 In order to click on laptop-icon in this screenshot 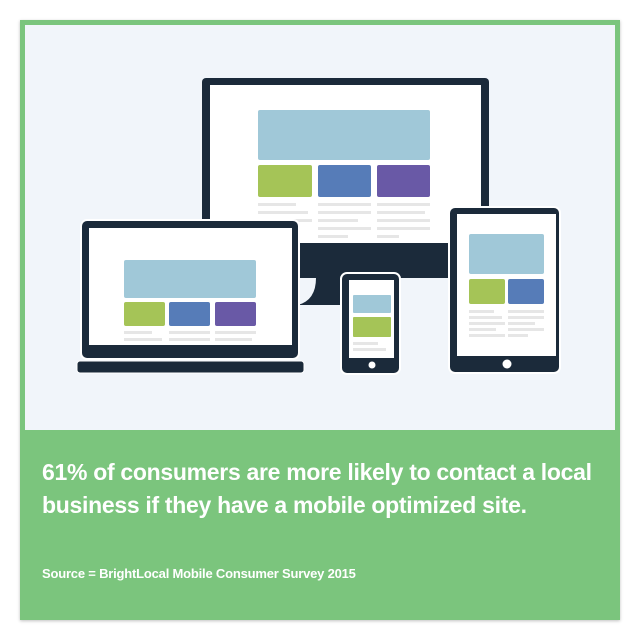, I will do `click(190, 296)`.